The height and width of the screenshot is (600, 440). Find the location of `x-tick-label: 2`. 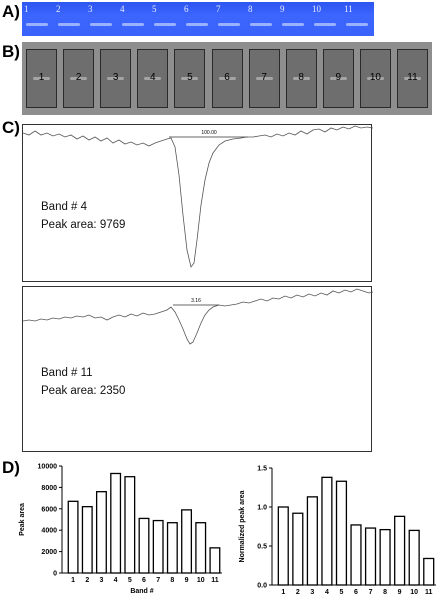

x-tick-label: 2 is located at coordinates (87, 580).